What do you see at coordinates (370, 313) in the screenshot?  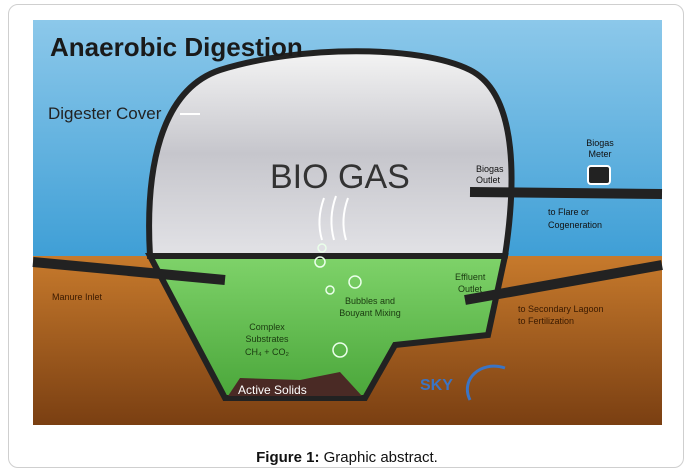 I see `label: Bouyant Mixing` at bounding box center [370, 313].